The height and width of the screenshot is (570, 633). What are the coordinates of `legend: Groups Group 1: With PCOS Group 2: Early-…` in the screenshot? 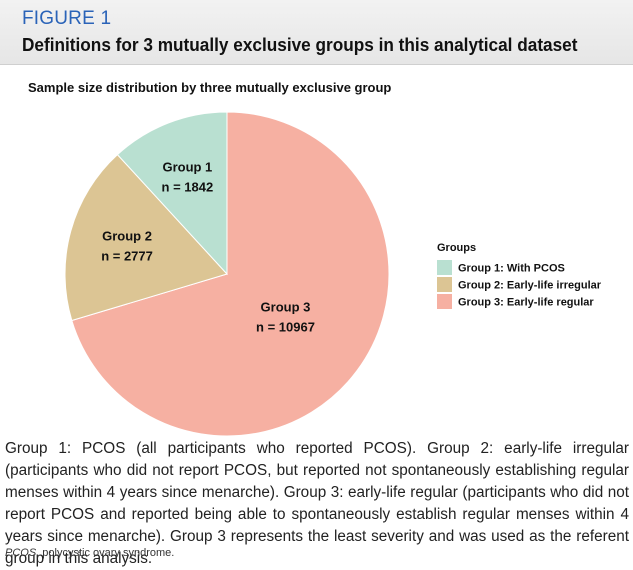 It's located at (519, 275).